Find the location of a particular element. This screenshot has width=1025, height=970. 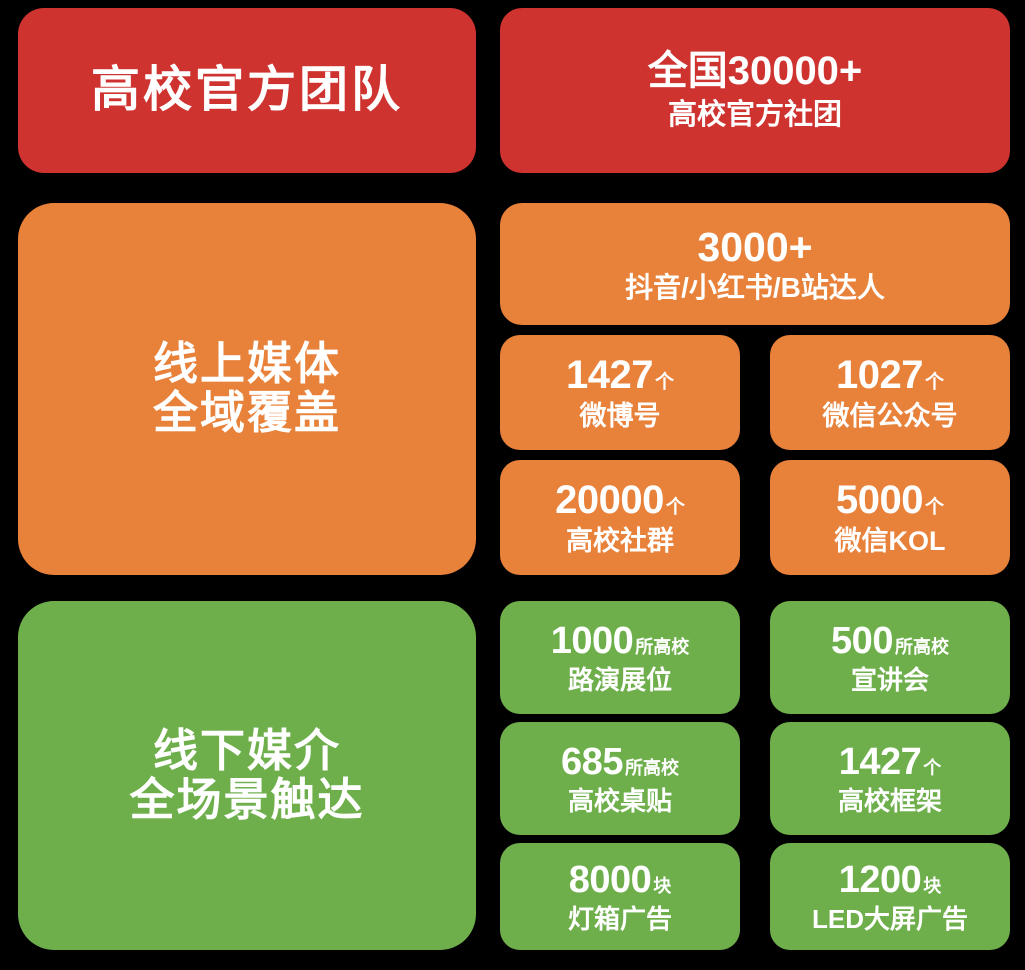

stat-tile-weibo-accounts: 1427 个 微博号 is located at coordinates (620, 392).